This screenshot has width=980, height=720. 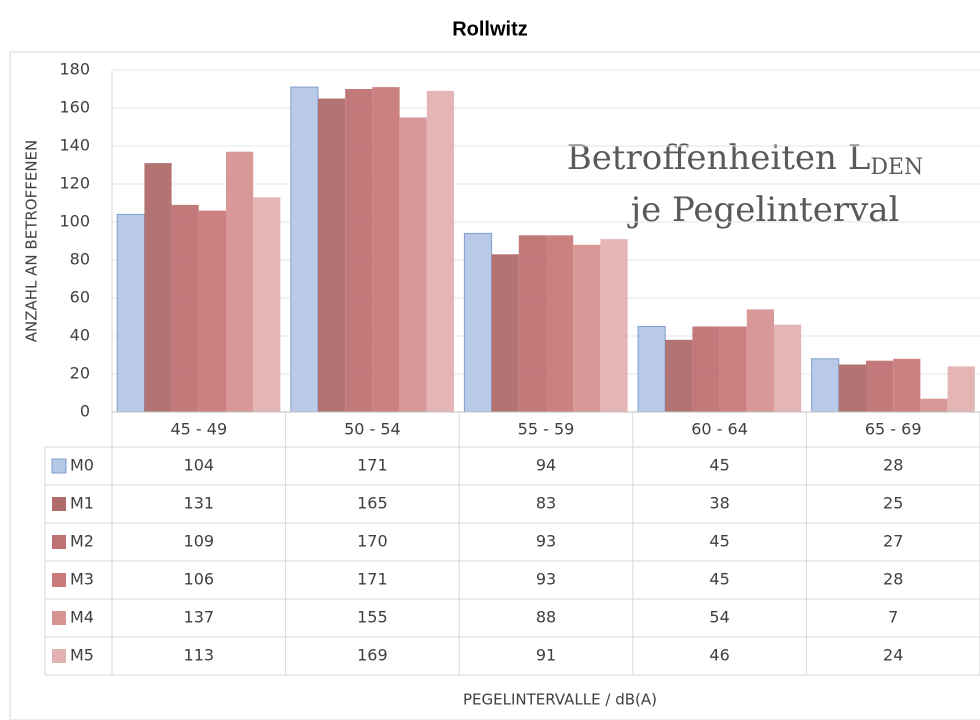 What do you see at coordinates (32, 241) in the screenshot?
I see `y-axis-label: ANZAHL AN BETROFFENEN` at bounding box center [32, 241].